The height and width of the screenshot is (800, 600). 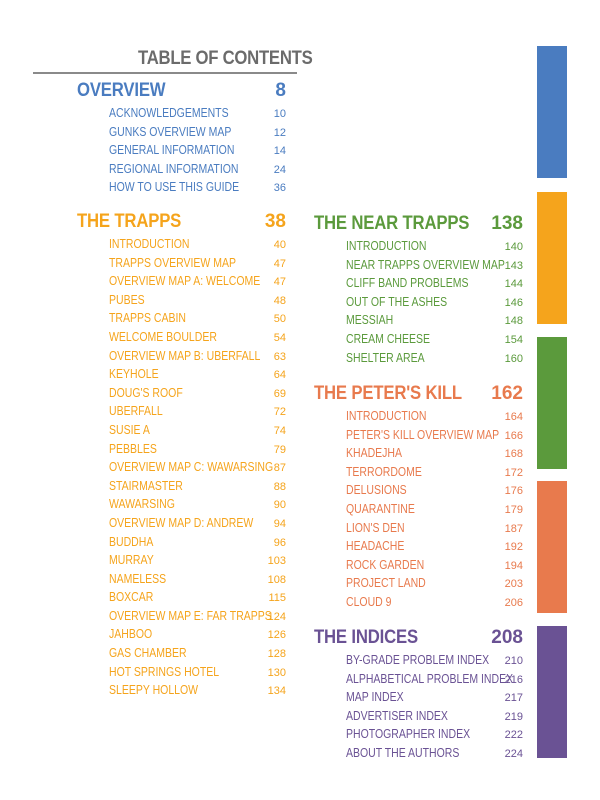 I want to click on toc-entry: CLIFF BAND PROBLEMS 144, so click(x=434, y=285).